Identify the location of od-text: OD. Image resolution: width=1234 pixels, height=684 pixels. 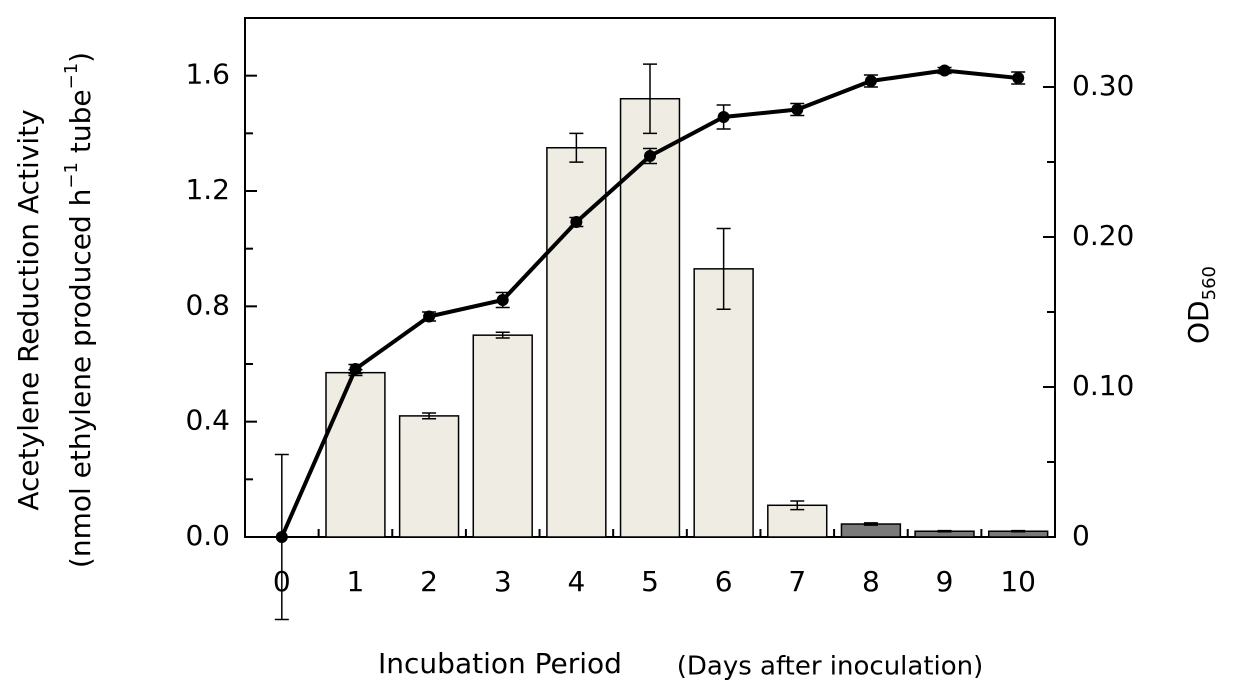
(1198, 322).